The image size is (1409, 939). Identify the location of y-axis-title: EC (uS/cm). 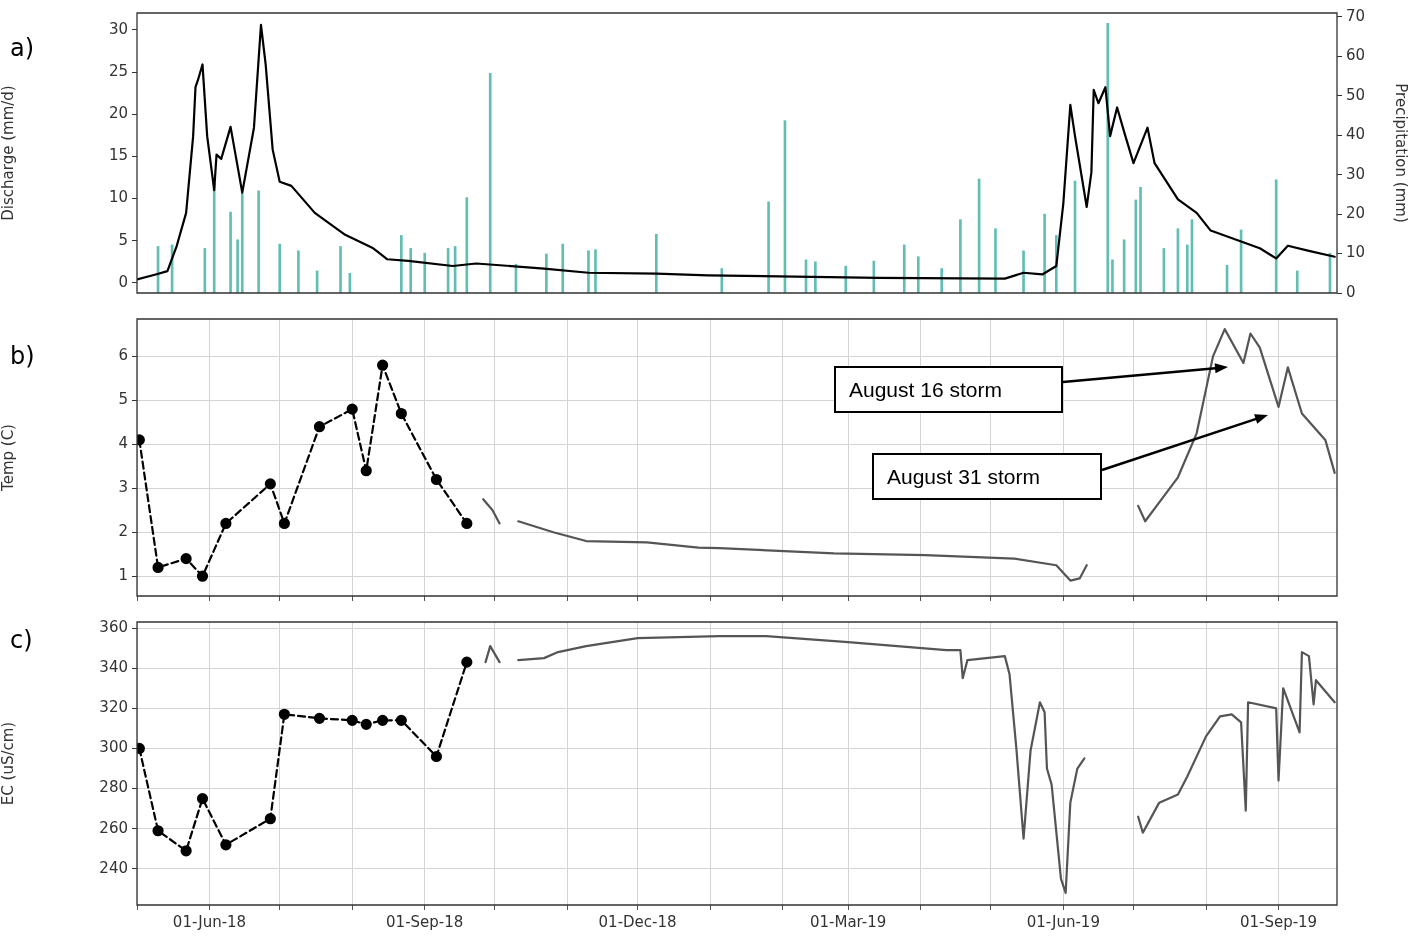
(8, 763).